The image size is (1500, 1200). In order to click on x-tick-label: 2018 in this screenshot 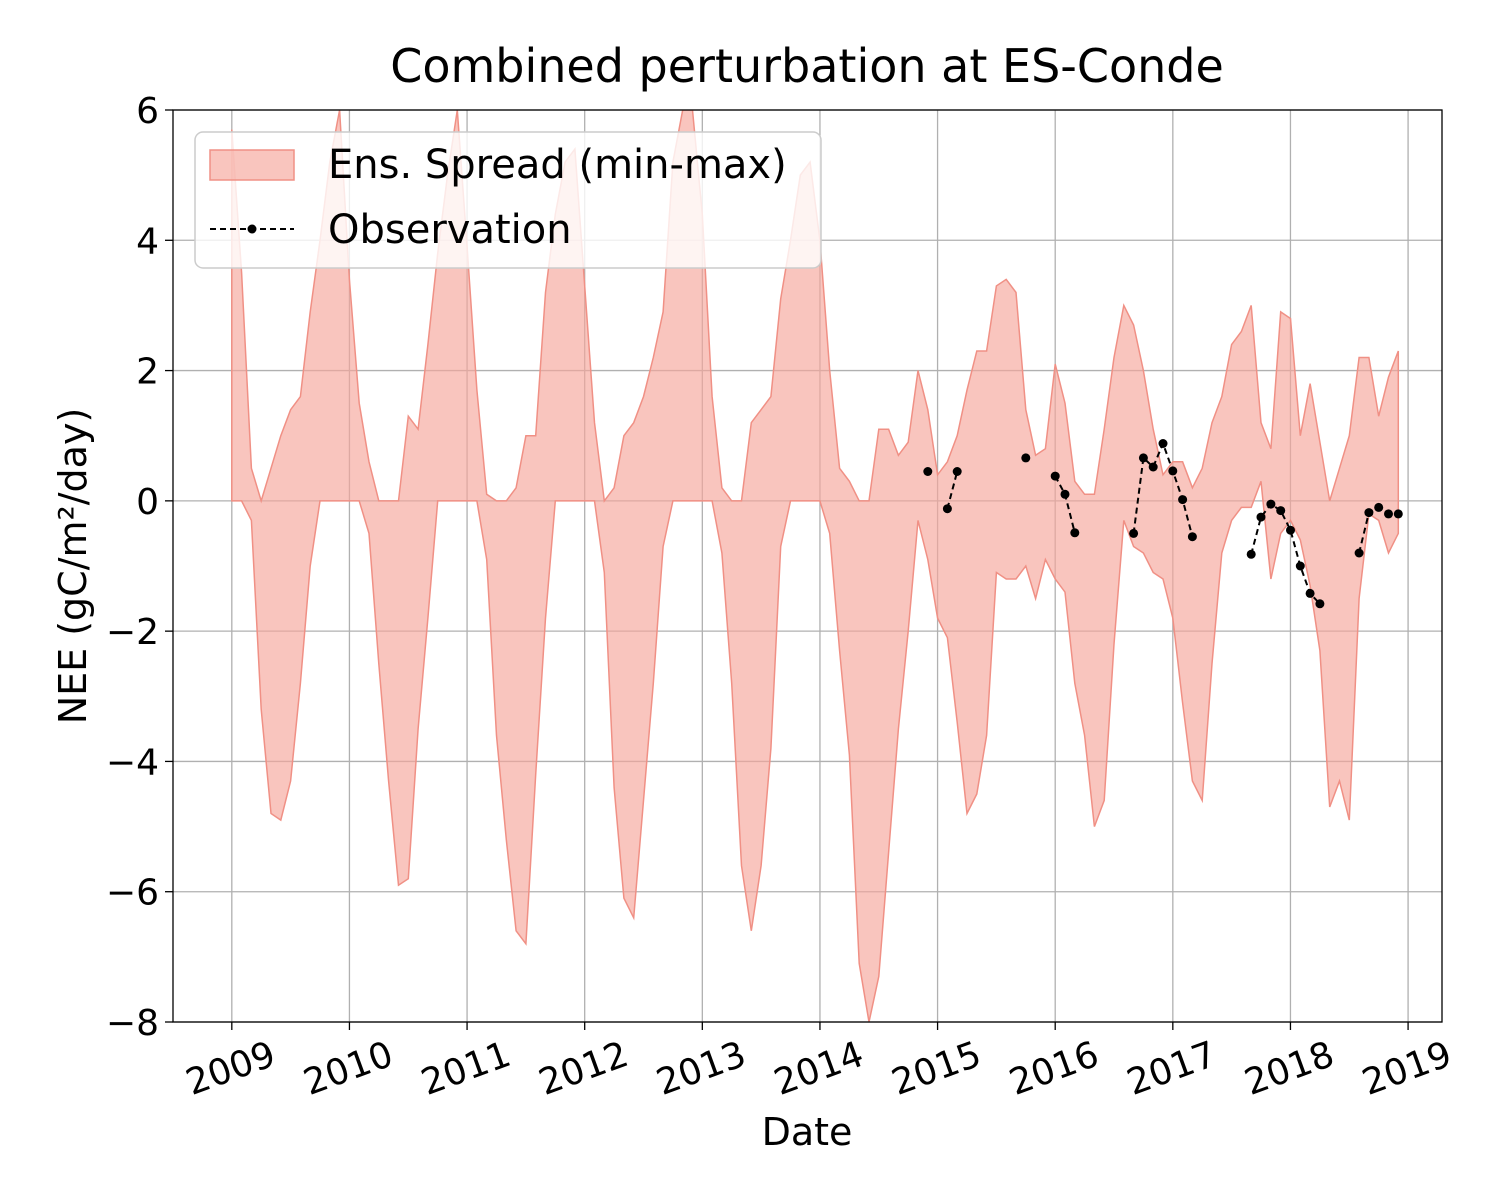, I will do `click(1289, 1069)`.